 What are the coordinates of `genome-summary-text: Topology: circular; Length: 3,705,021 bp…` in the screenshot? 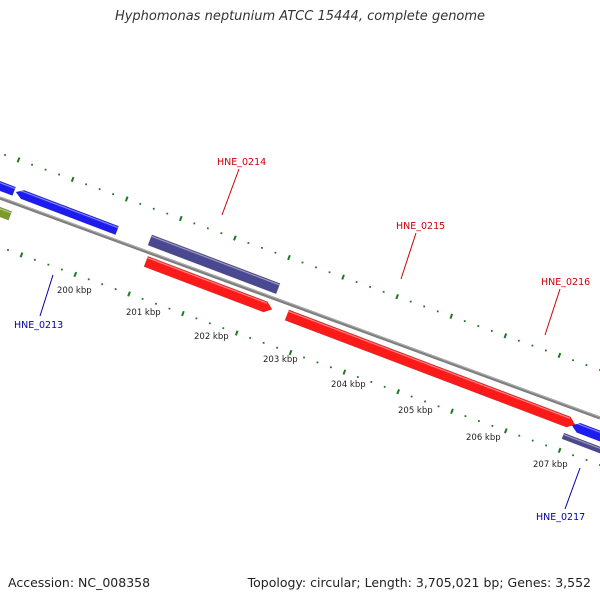 It's located at (419, 582).